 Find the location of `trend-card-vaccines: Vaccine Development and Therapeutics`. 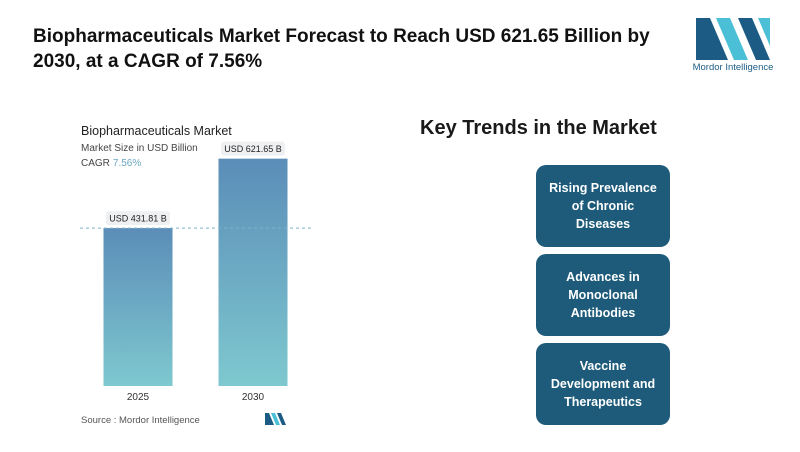

trend-card-vaccines: Vaccine Development and Therapeutics is located at coordinates (603, 384).